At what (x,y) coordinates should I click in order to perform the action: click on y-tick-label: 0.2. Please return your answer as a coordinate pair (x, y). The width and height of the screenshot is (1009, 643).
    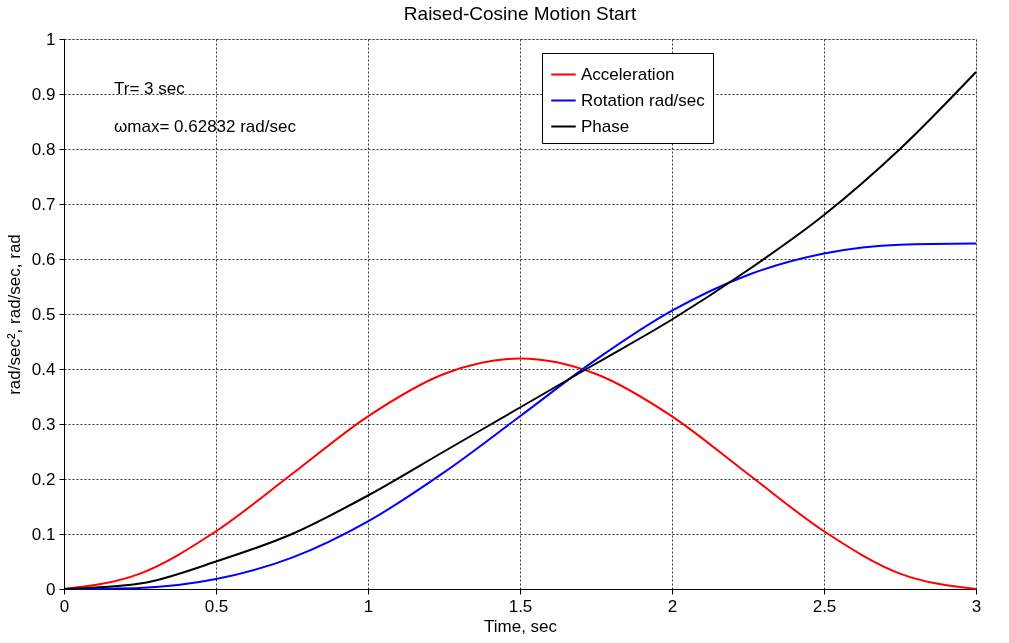
    Looking at the image, I should click on (43, 479).